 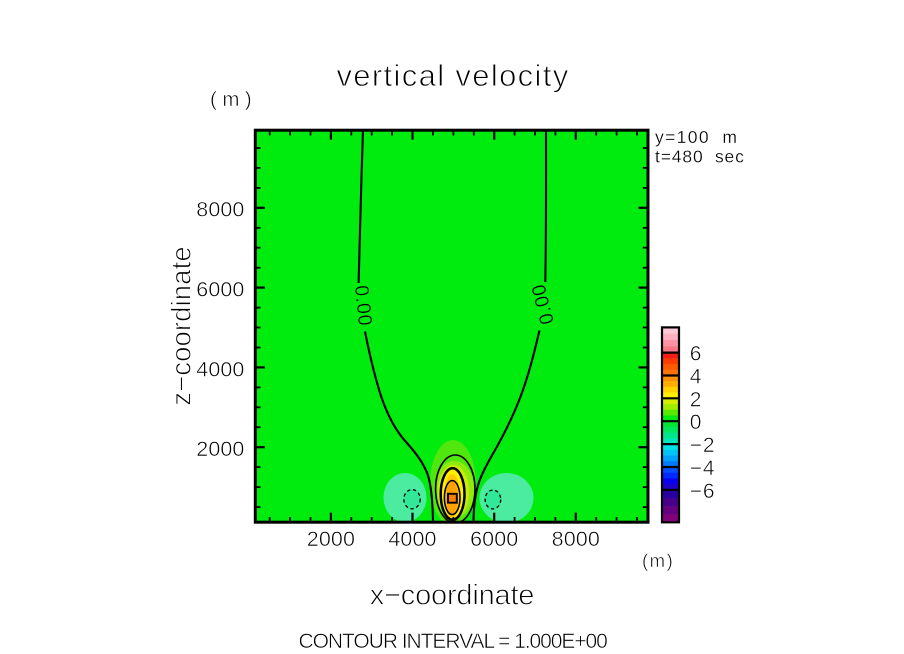 What do you see at coordinates (696, 377) in the screenshot?
I see `svg-text: 4` at bounding box center [696, 377].